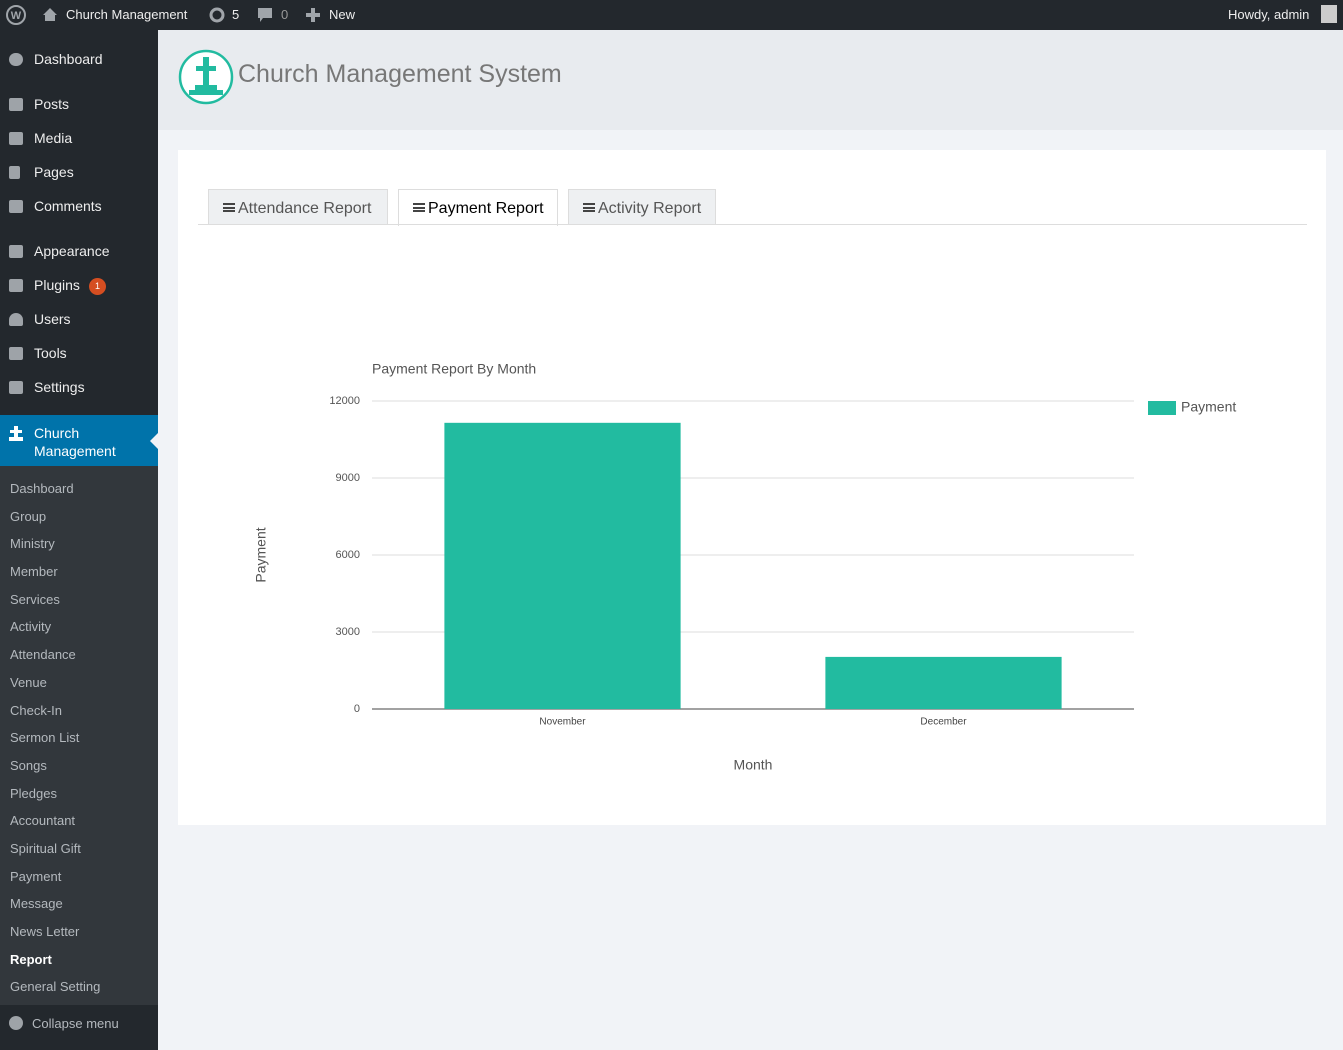 This screenshot has height=1050, width=1343. Describe the element at coordinates (1162, 408) in the screenshot. I see `legend-swatch` at that location.